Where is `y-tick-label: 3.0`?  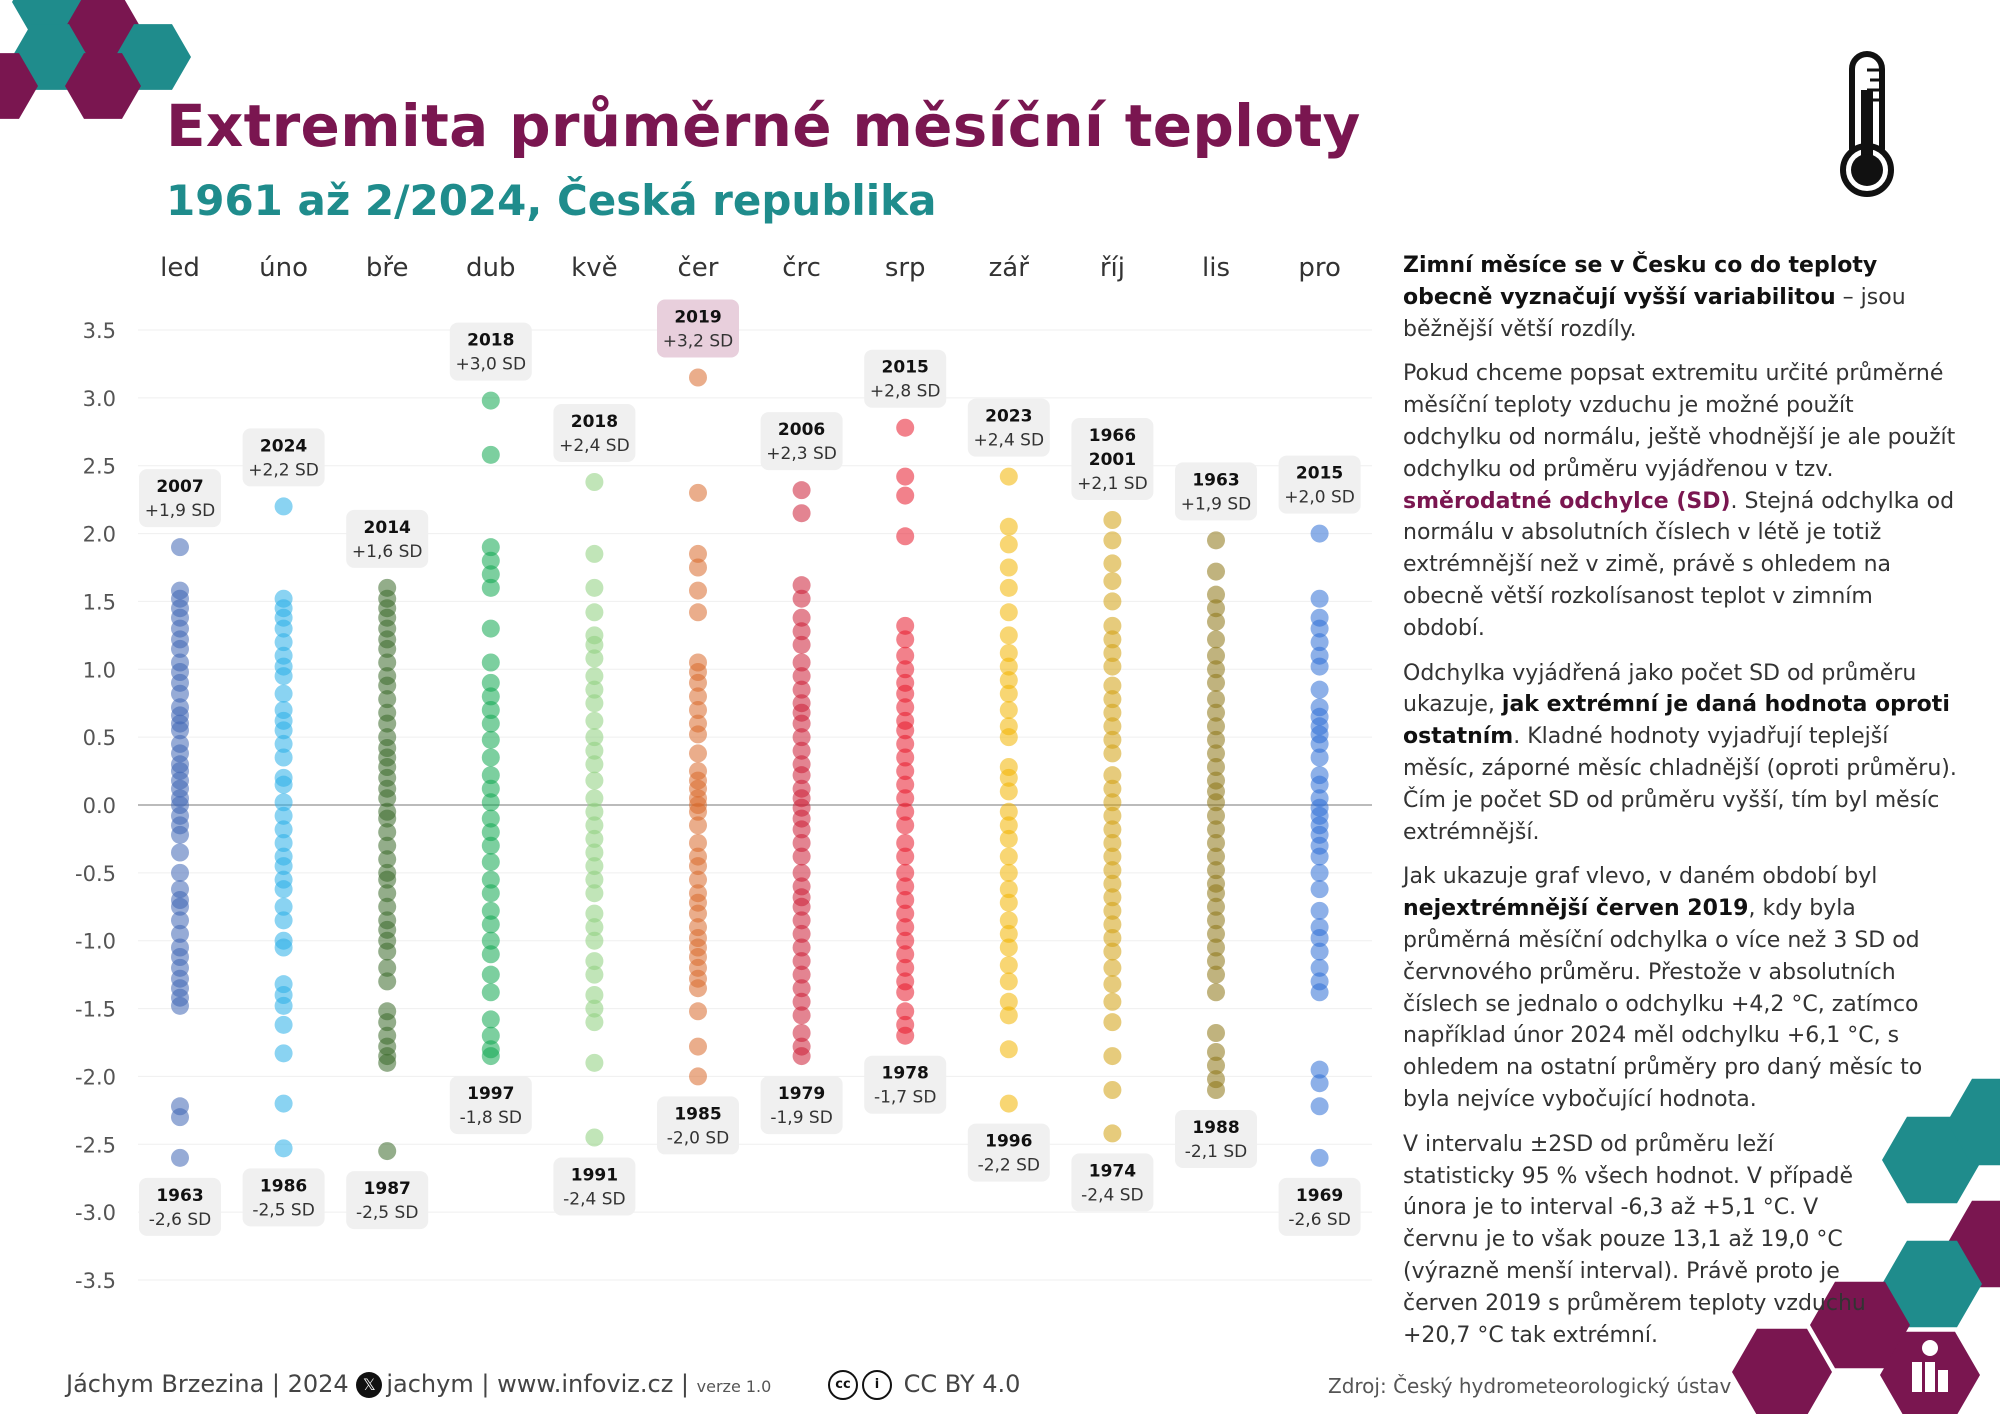
y-tick-label: 3.0 is located at coordinates (99, 399).